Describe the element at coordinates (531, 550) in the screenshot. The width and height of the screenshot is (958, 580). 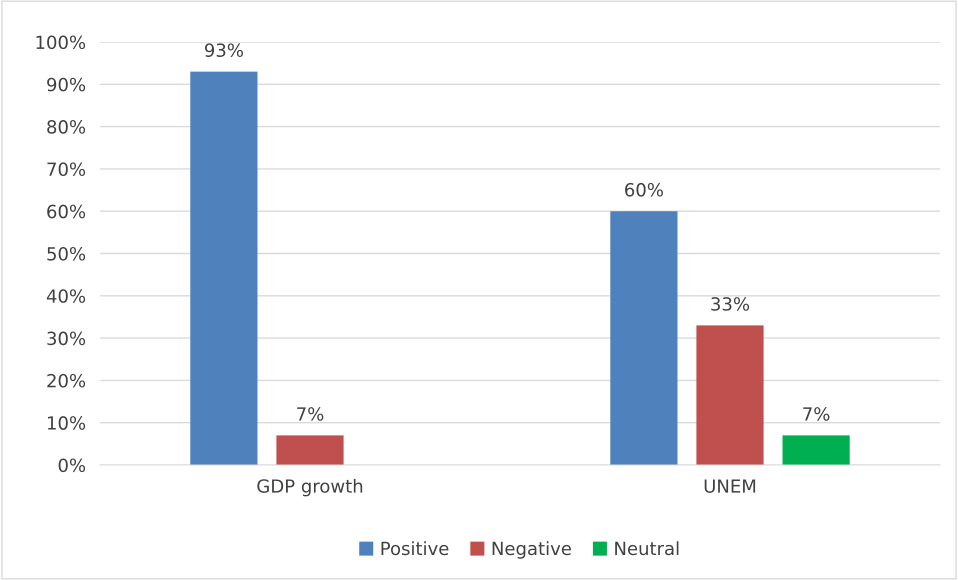
I see `legend-label: Negative` at that location.